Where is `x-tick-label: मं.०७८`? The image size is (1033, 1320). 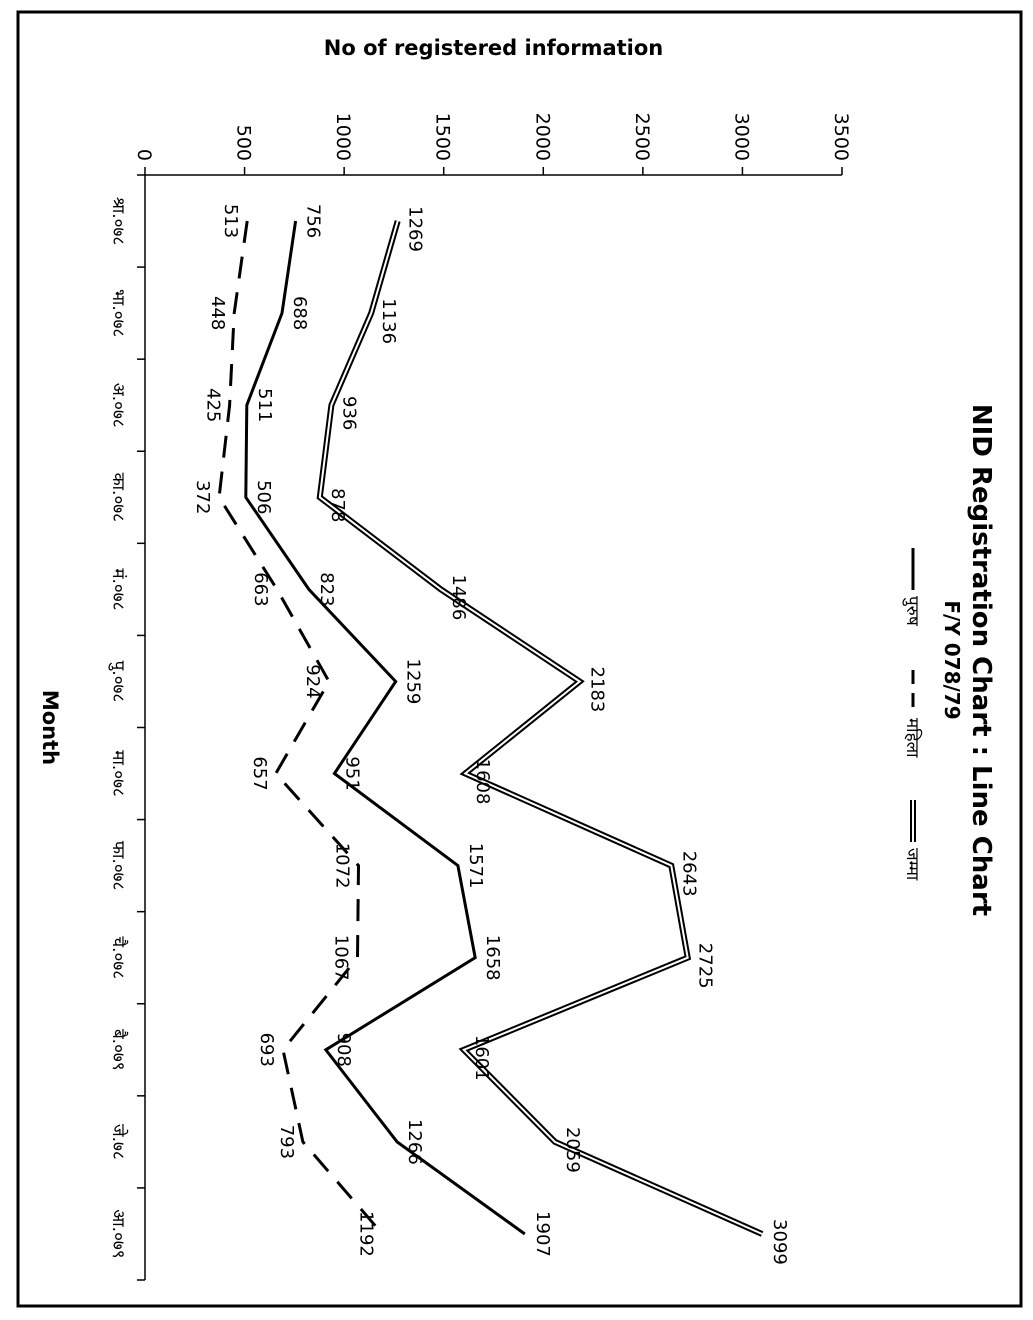
x-tick-label: मं.०७८ is located at coordinates (118, 589).